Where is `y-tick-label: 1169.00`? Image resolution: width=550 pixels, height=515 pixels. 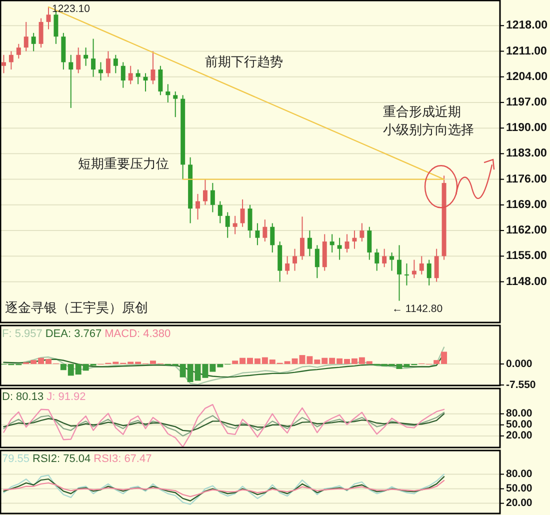
y-tick-label: 1169.00 is located at coordinates (526, 204).